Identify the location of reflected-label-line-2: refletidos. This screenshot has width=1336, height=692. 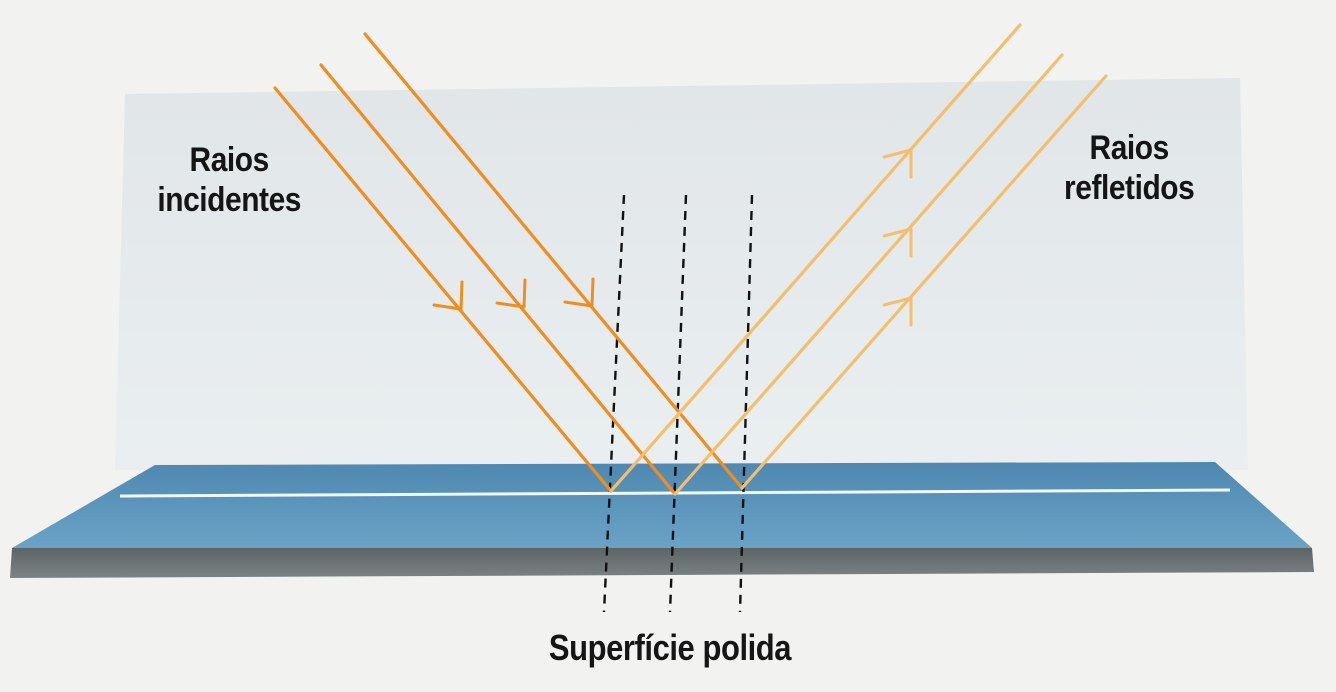
(1129, 188).